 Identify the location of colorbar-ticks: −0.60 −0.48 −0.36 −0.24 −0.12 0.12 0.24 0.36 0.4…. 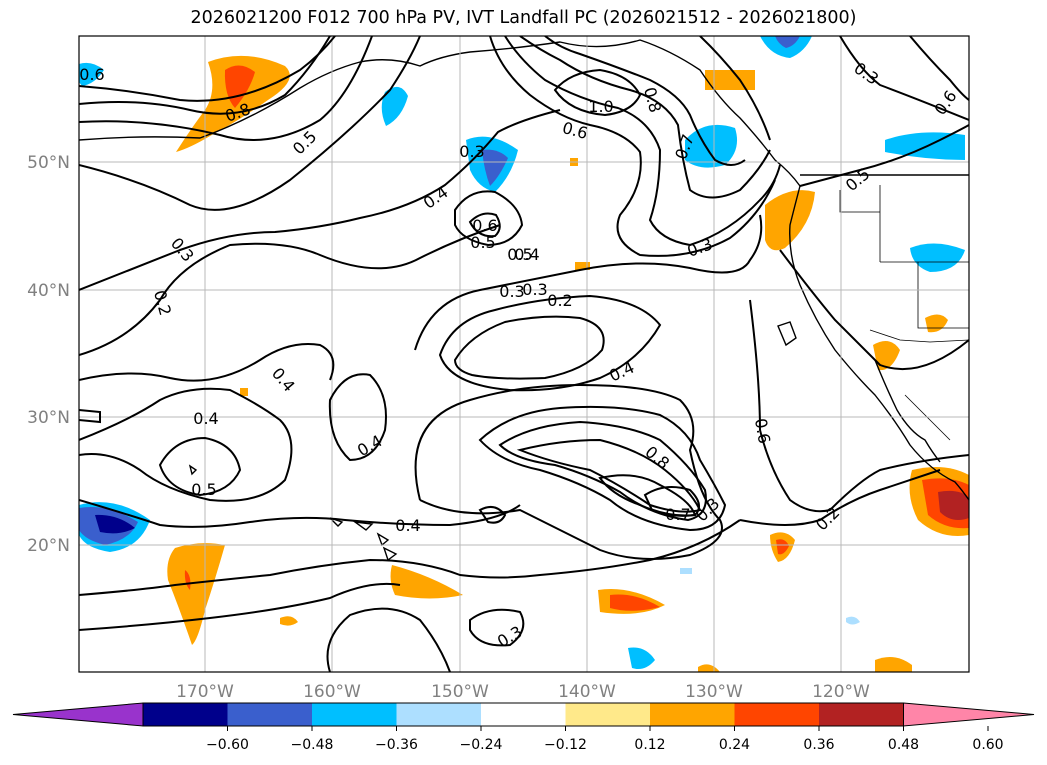
(605, 739).